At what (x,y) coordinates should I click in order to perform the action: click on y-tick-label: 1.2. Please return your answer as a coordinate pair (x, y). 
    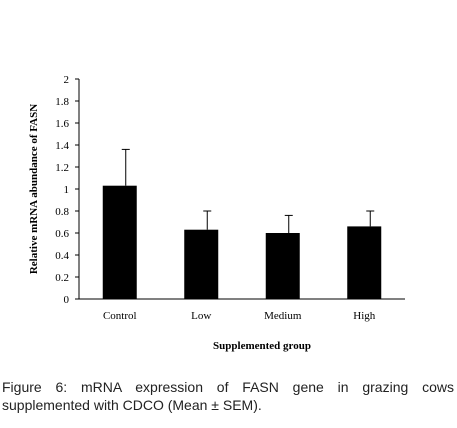
    Looking at the image, I should click on (62, 168).